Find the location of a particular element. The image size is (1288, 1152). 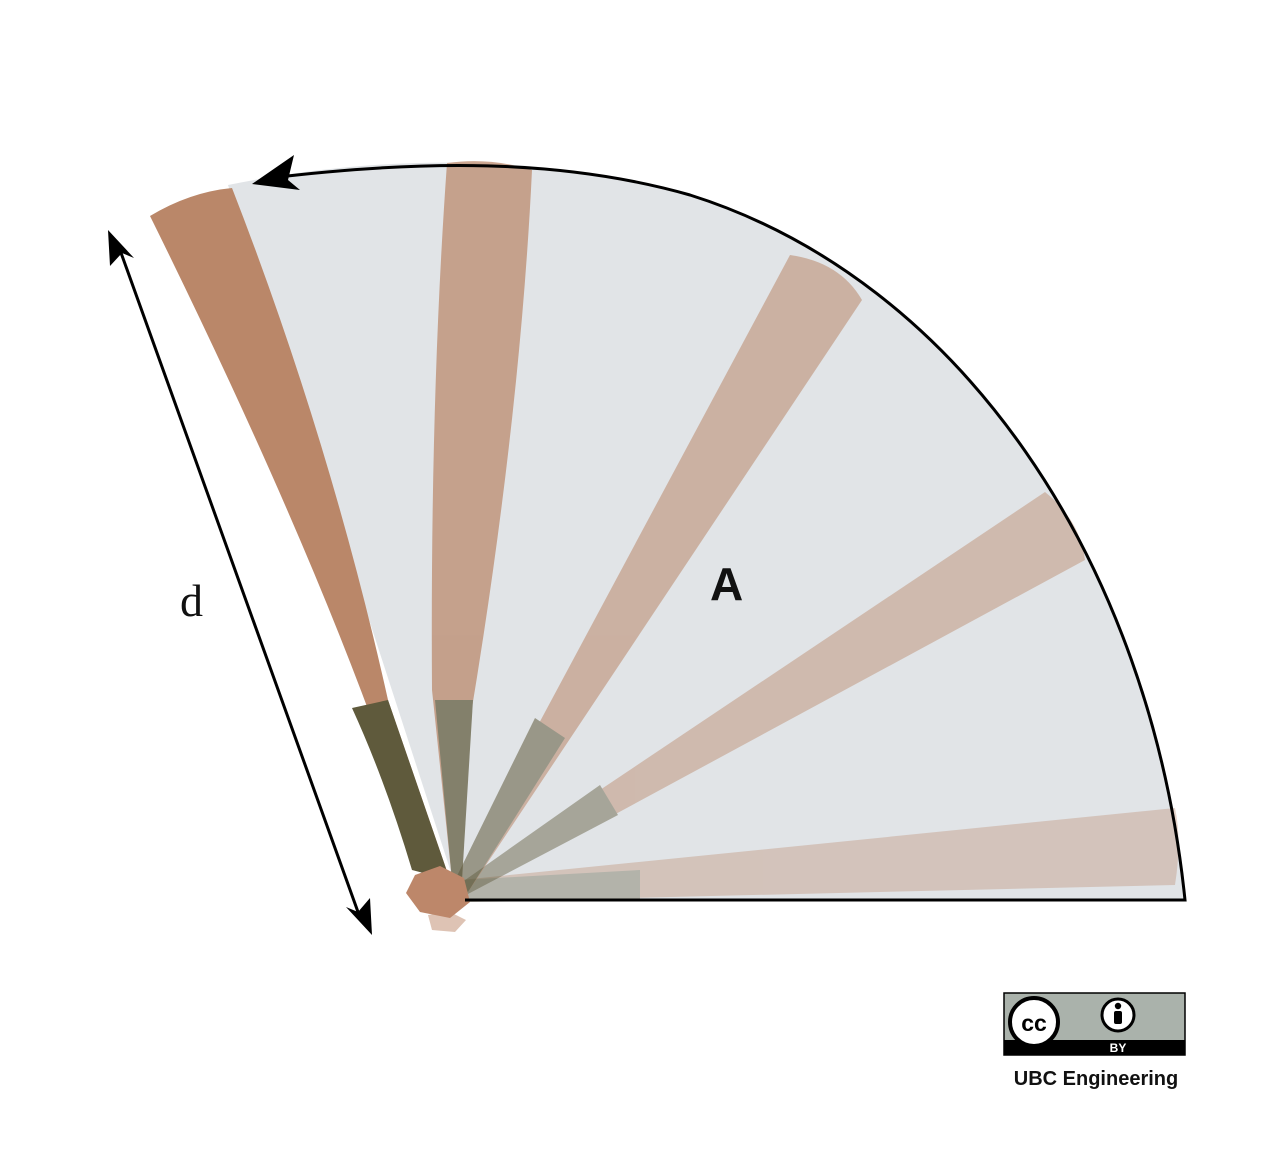

distance-label: d is located at coordinates (191, 600).